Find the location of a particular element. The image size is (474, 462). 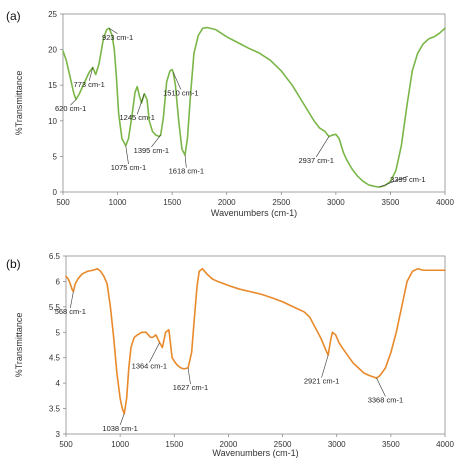

y-tick-label: 6 is located at coordinates (58, 281).